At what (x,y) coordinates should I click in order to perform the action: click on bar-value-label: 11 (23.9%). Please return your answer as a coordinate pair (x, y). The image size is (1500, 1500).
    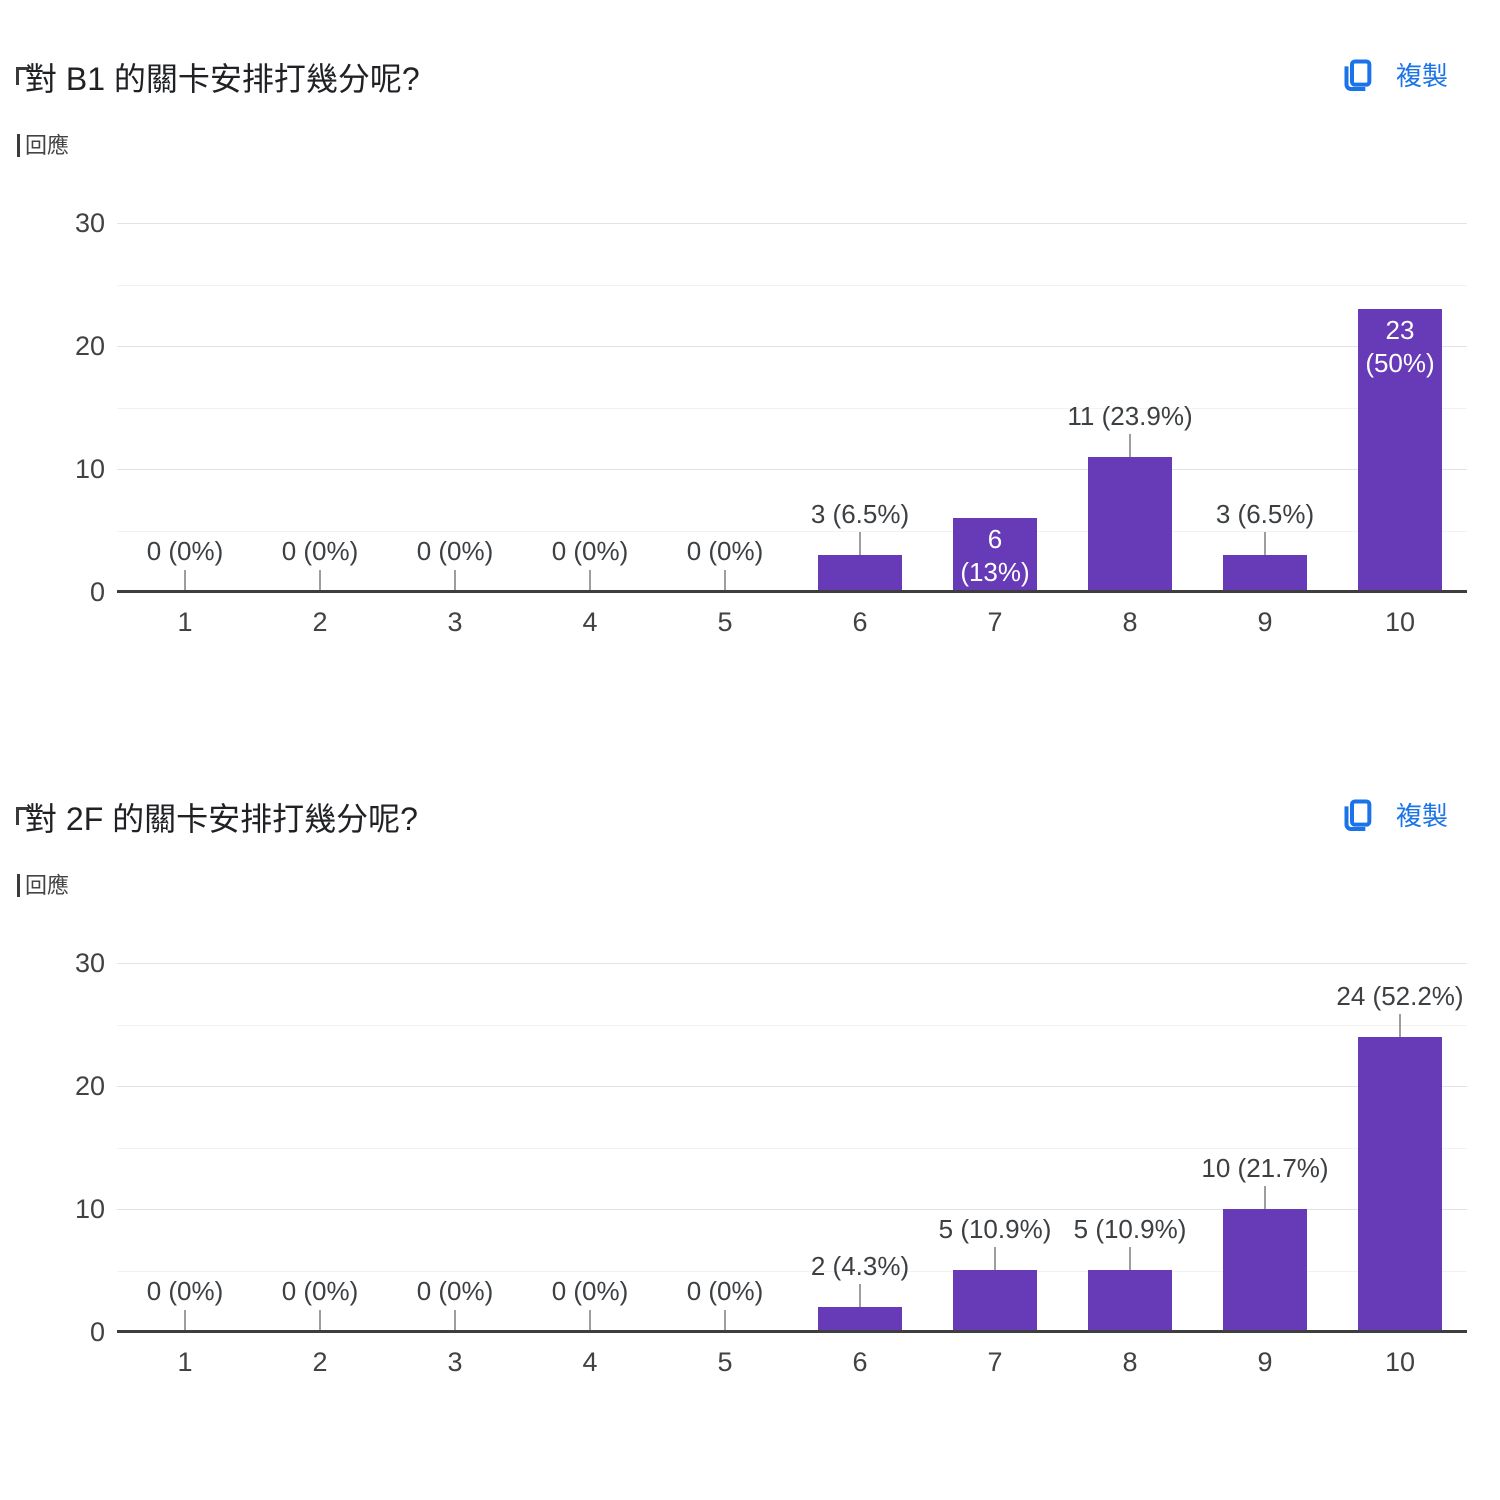
    Looking at the image, I should click on (1130, 416).